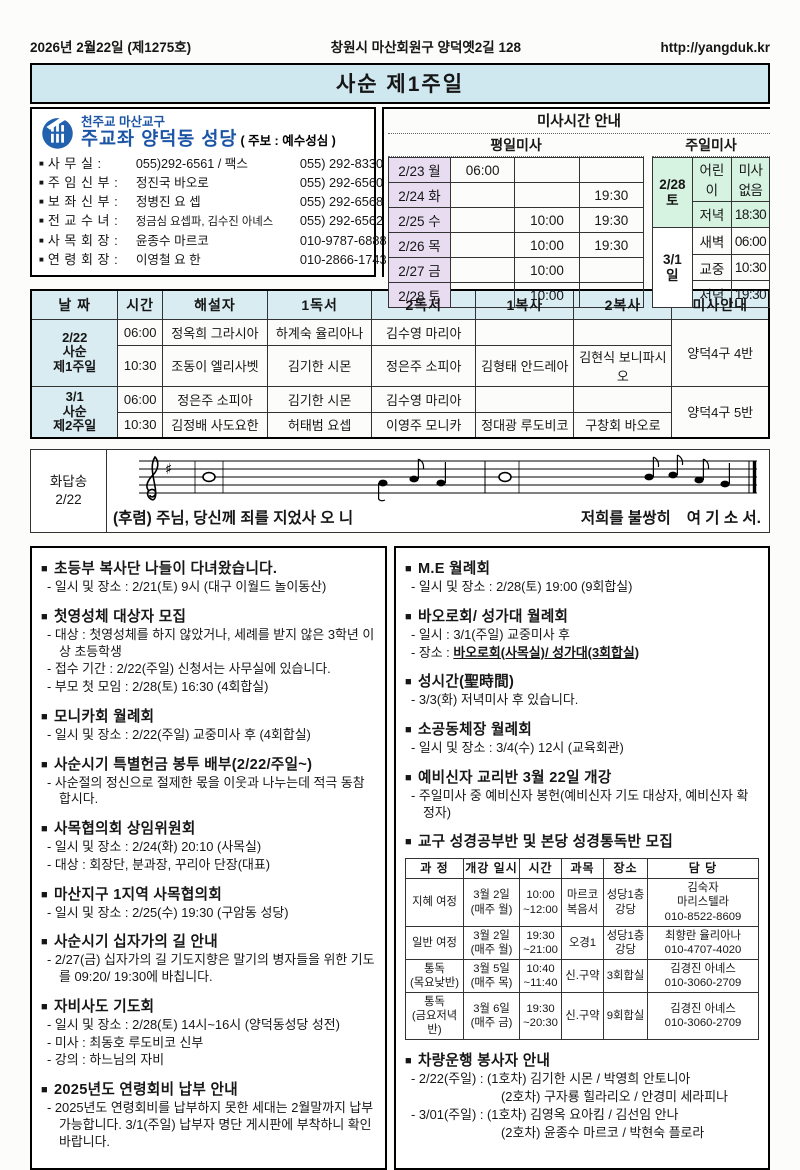 The width and height of the screenshot is (800, 1170). I want to click on announcement-title-text: 바오로회/ 성가대 월례회, so click(493, 616).